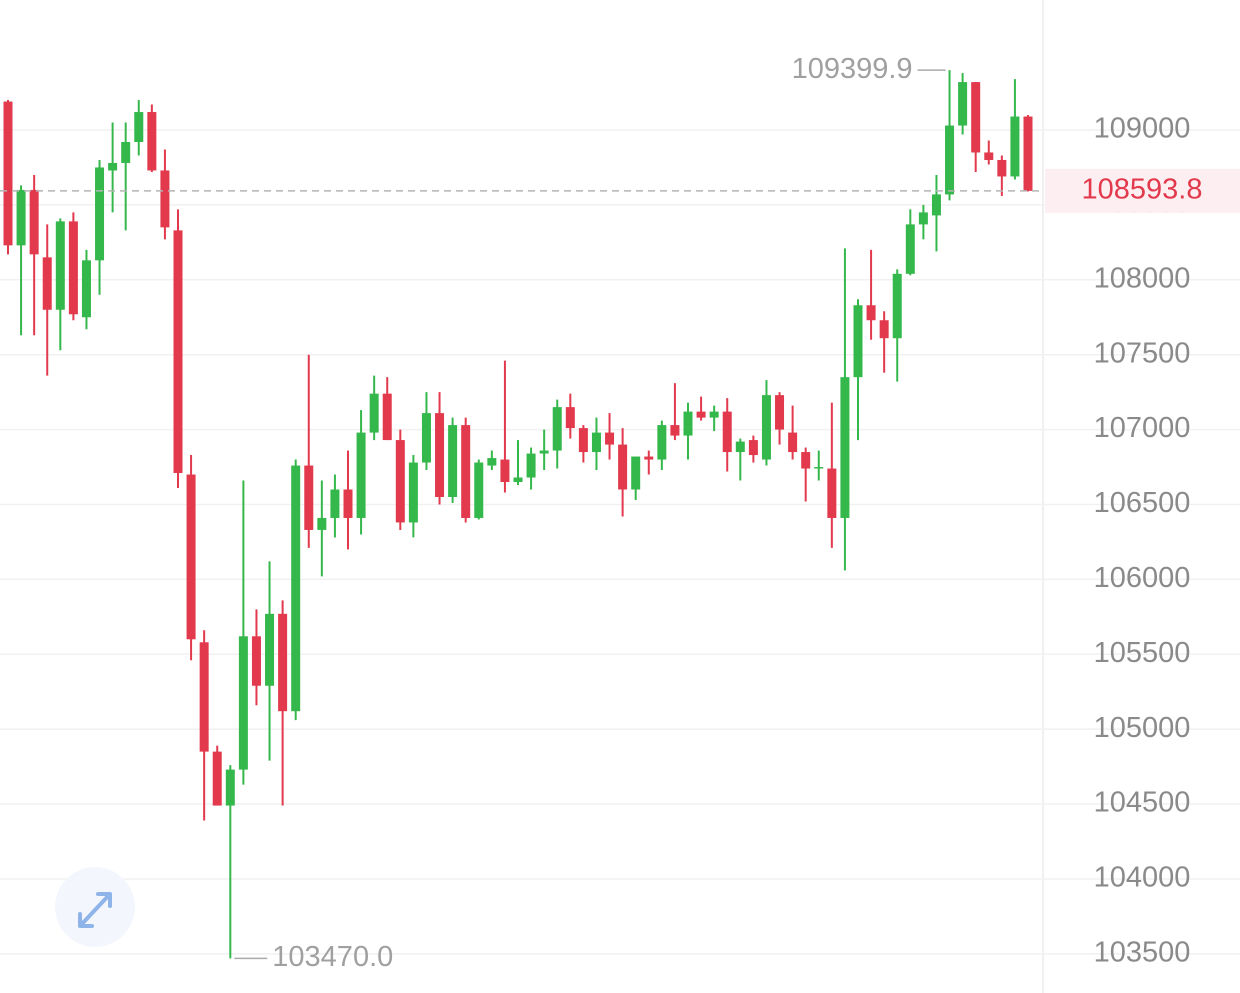 Image resolution: width=1240 pixels, height=993 pixels. Describe the element at coordinates (1142, 129) in the screenshot. I see `y-tick-label: 109000` at that location.